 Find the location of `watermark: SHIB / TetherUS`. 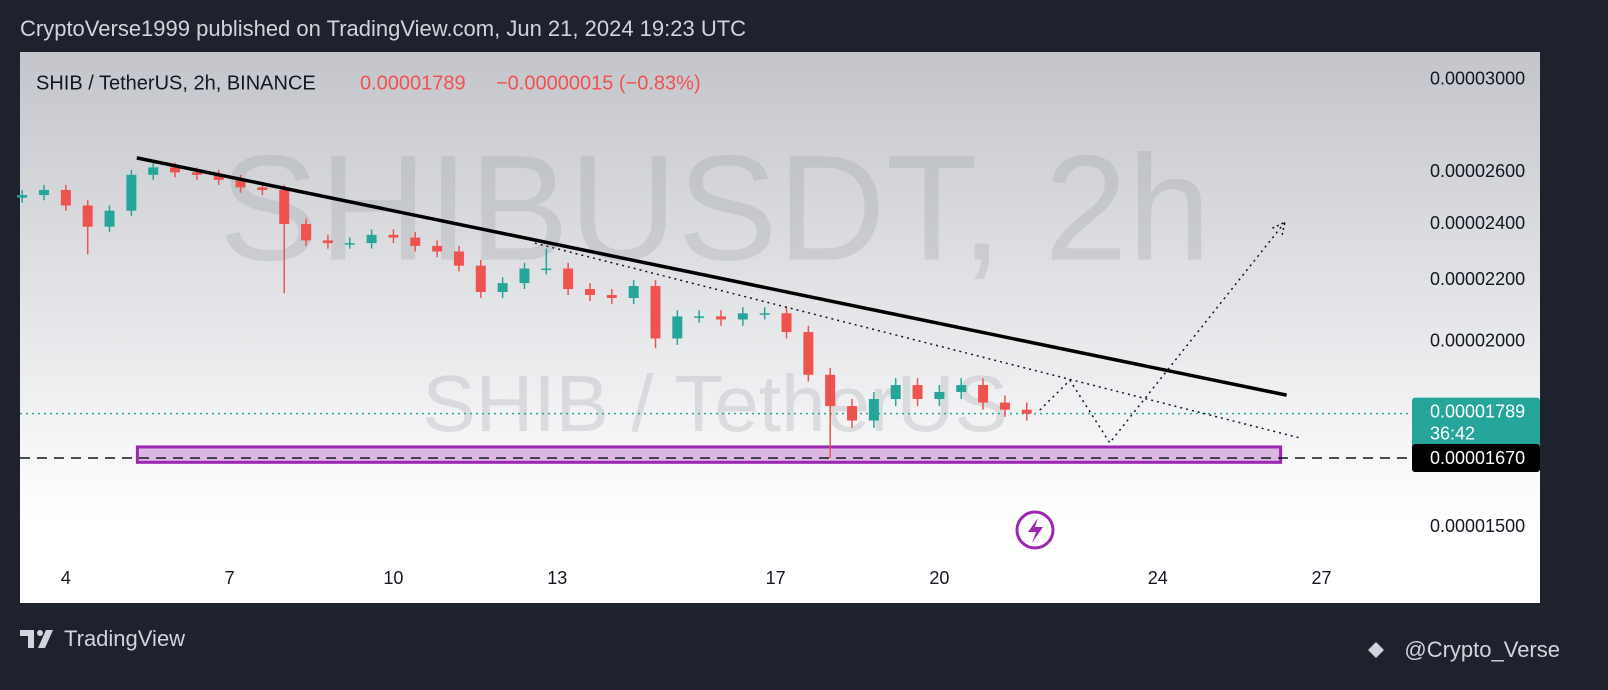

watermark: SHIB / TetherUS is located at coordinates (714, 403).